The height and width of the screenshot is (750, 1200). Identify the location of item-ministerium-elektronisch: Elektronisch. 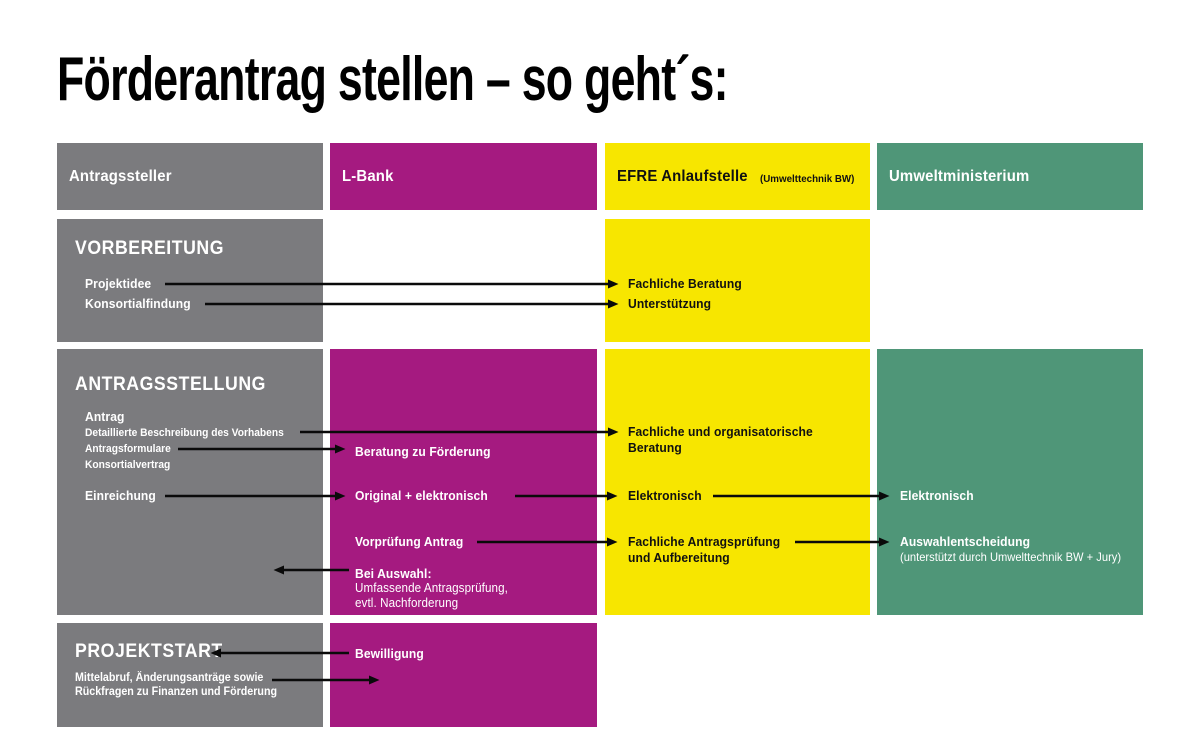
(937, 495).